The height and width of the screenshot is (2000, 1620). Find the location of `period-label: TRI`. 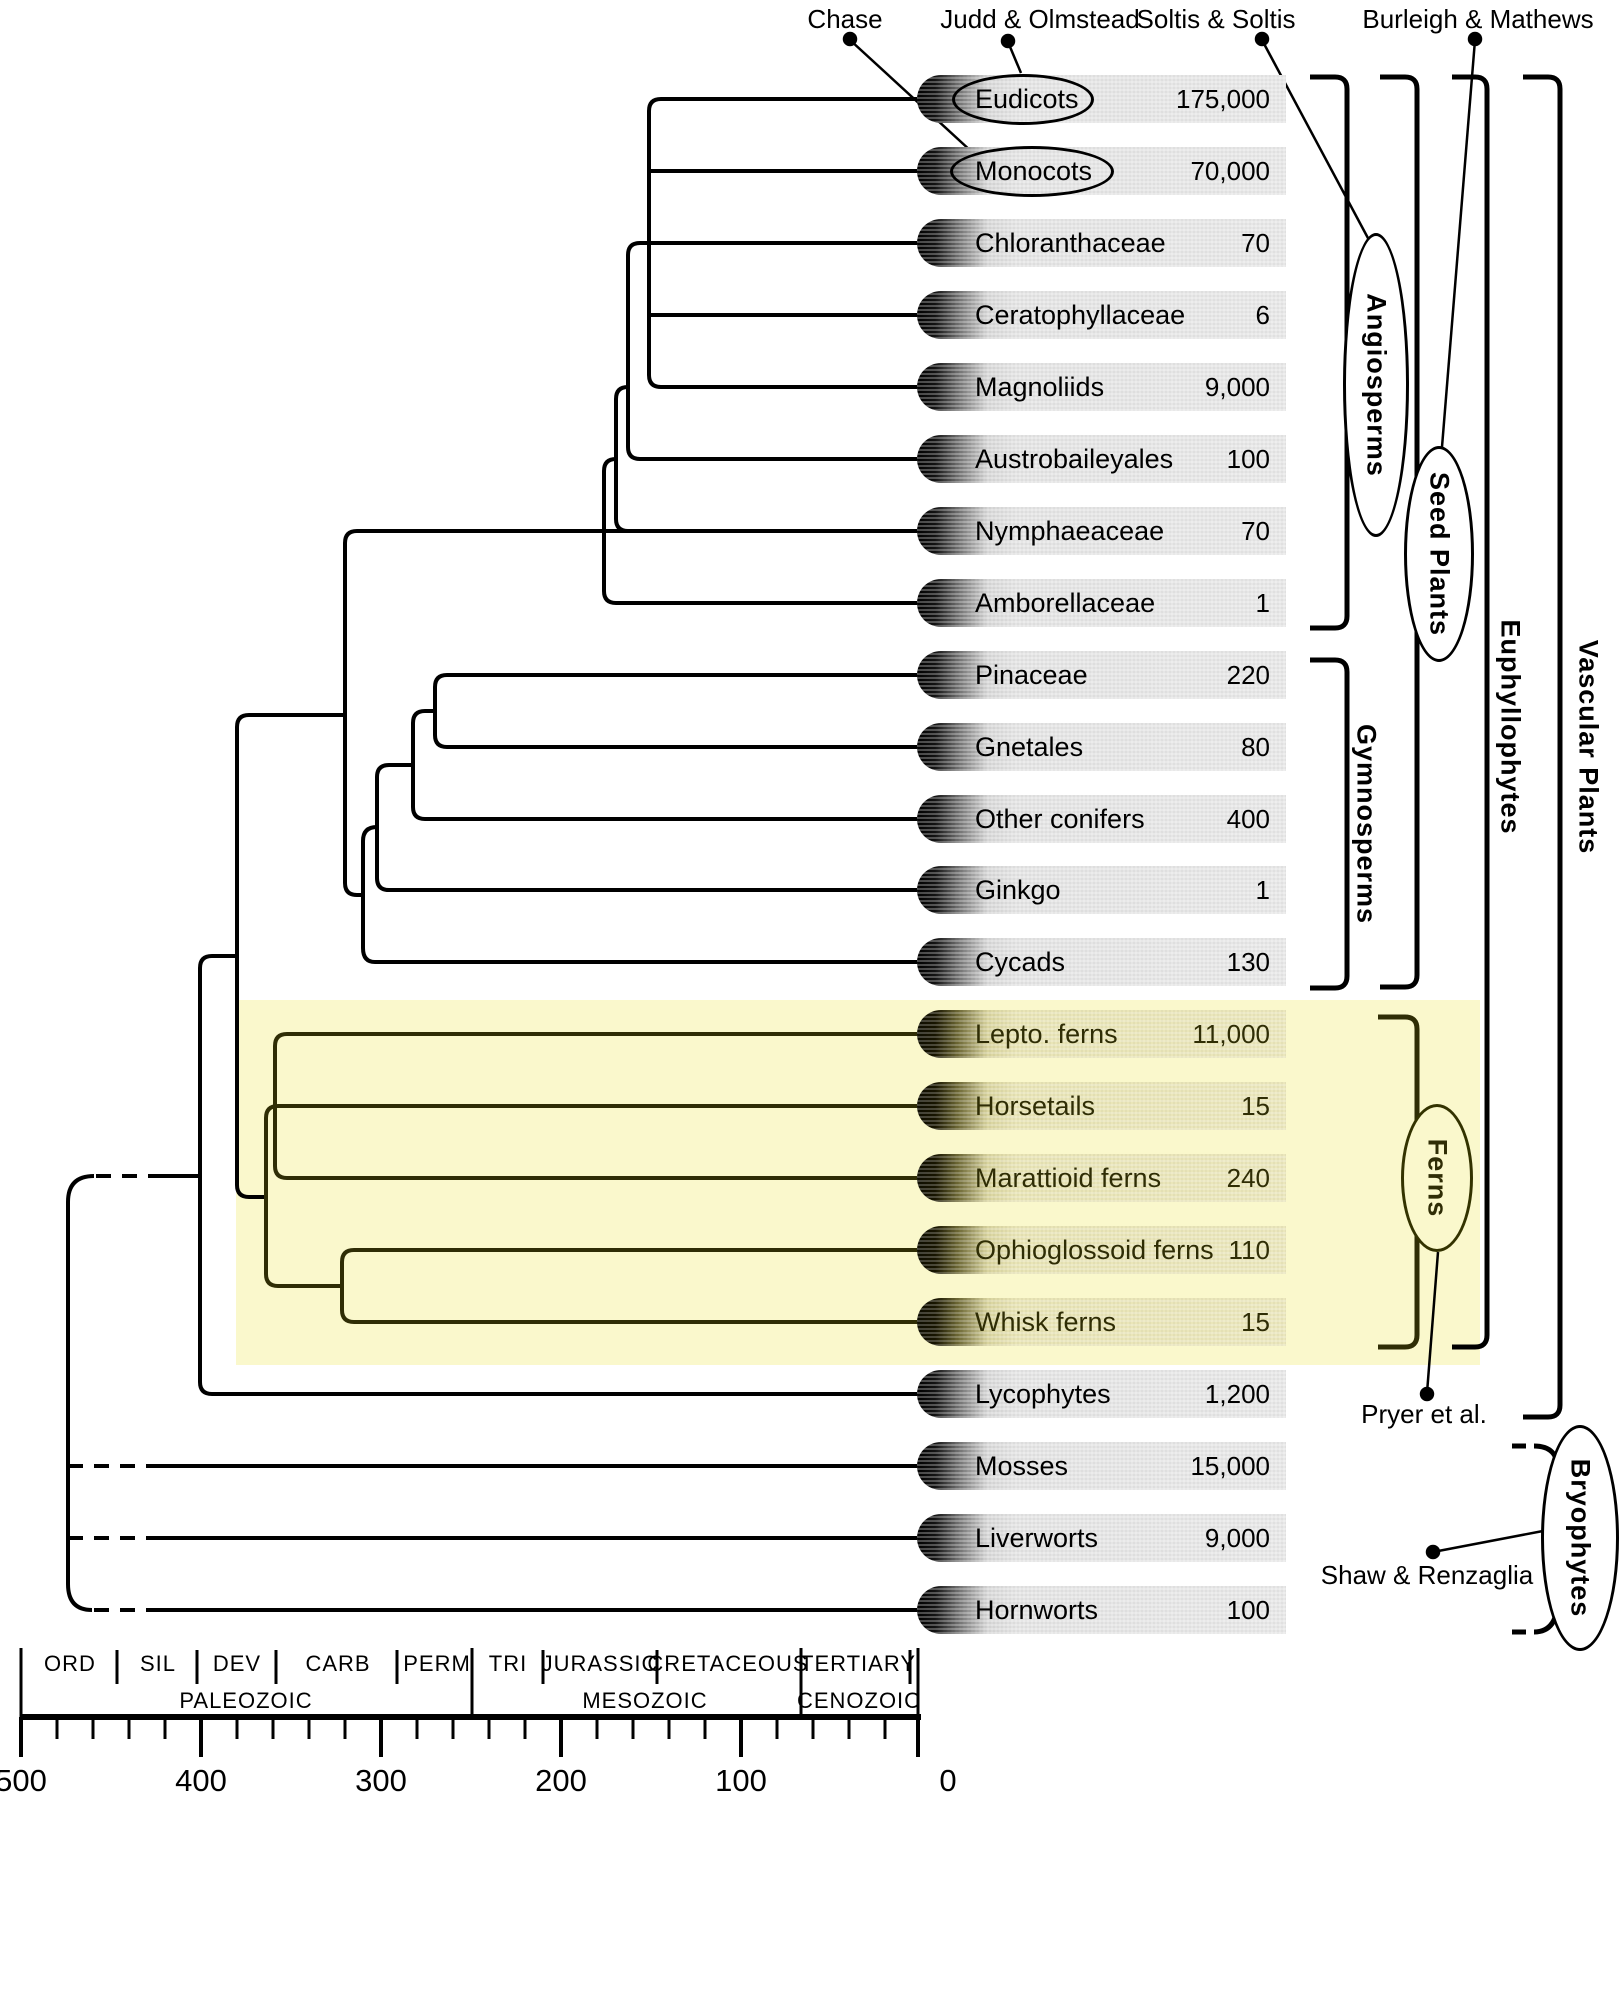

period-label: TRI is located at coordinates (508, 1663).